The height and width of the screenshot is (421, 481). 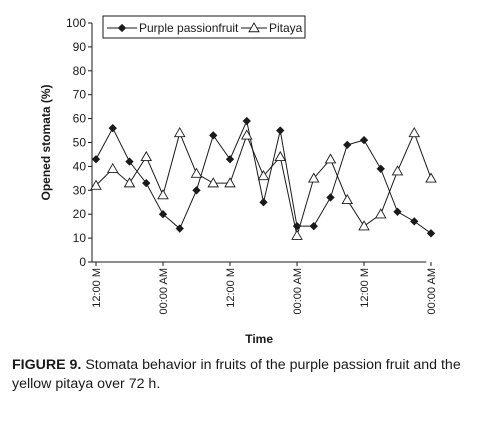 What do you see at coordinates (286, 28) in the screenshot?
I see `legend-label: Pitaya` at bounding box center [286, 28].